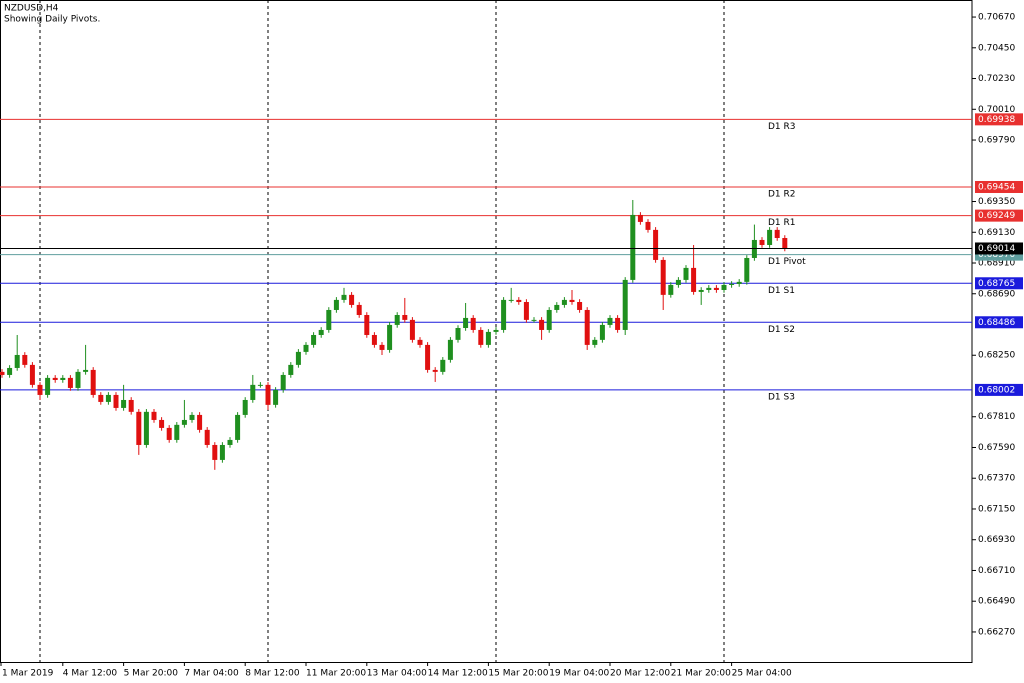 This screenshot has height=683, width=1024. What do you see at coordinates (211, 674) in the screenshot?
I see `x-tick-label: 7 Mar 04:00` at bounding box center [211, 674].